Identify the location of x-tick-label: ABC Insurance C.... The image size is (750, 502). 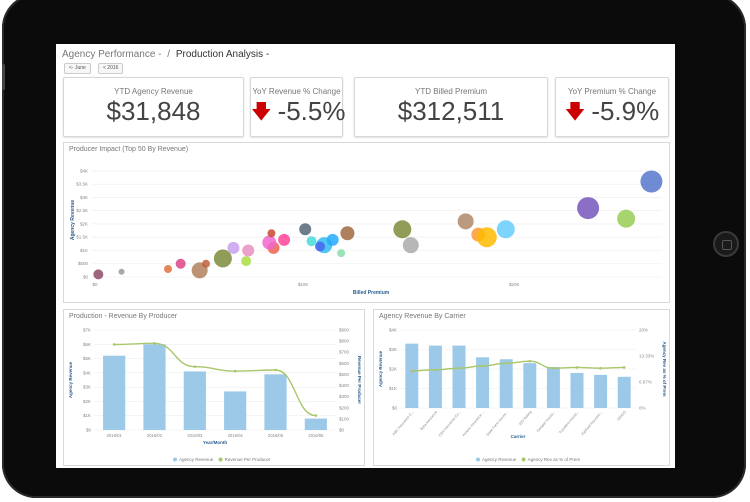
(403, 423).